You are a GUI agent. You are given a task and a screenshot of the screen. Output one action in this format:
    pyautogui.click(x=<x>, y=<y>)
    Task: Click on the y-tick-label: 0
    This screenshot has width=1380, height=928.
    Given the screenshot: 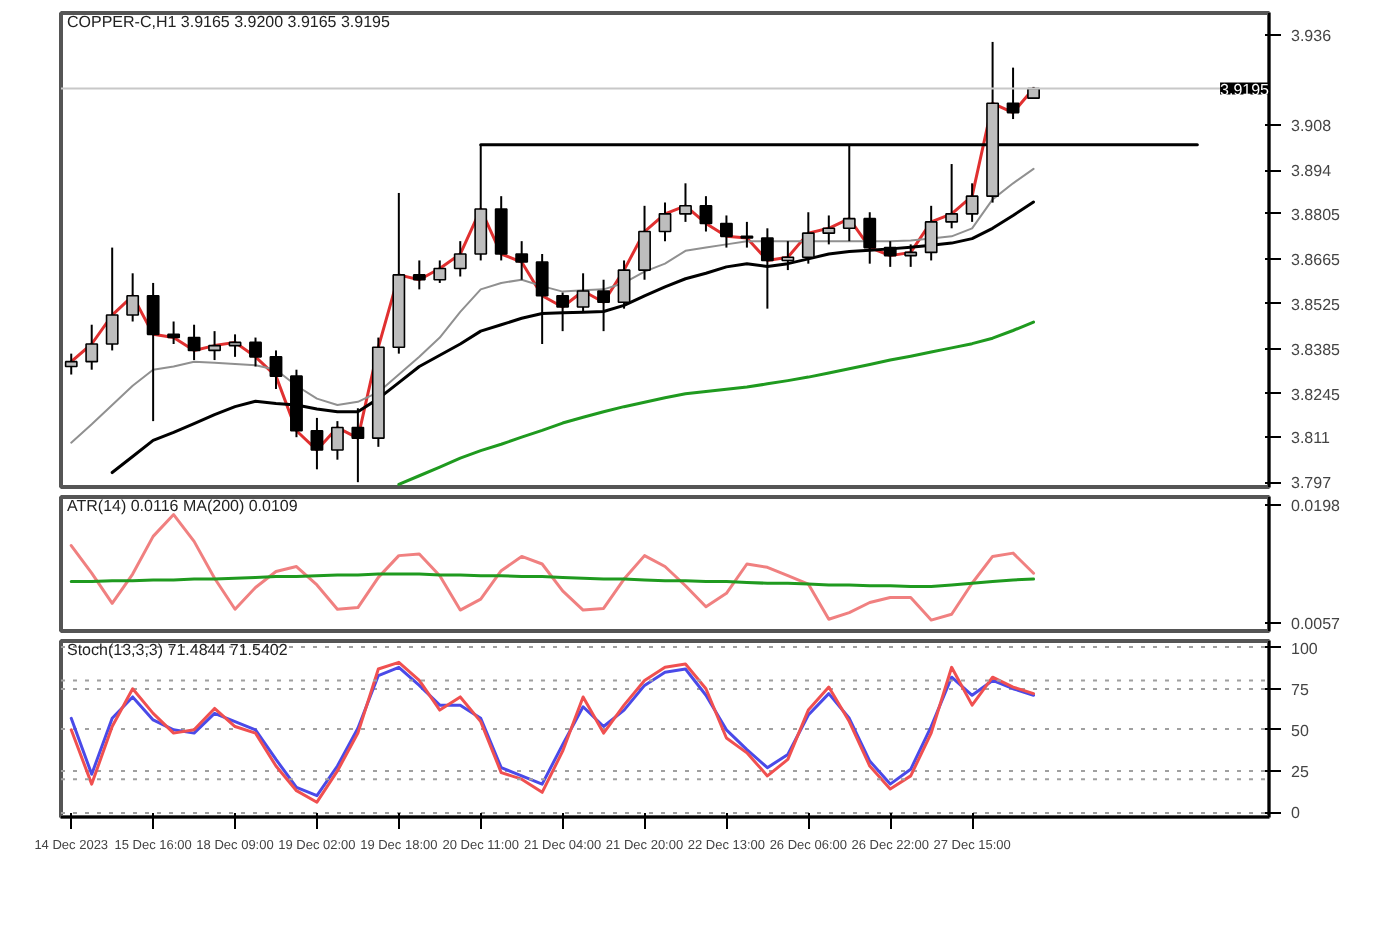 What is the action you would take?
    pyautogui.click(x=1296, y=813)
    